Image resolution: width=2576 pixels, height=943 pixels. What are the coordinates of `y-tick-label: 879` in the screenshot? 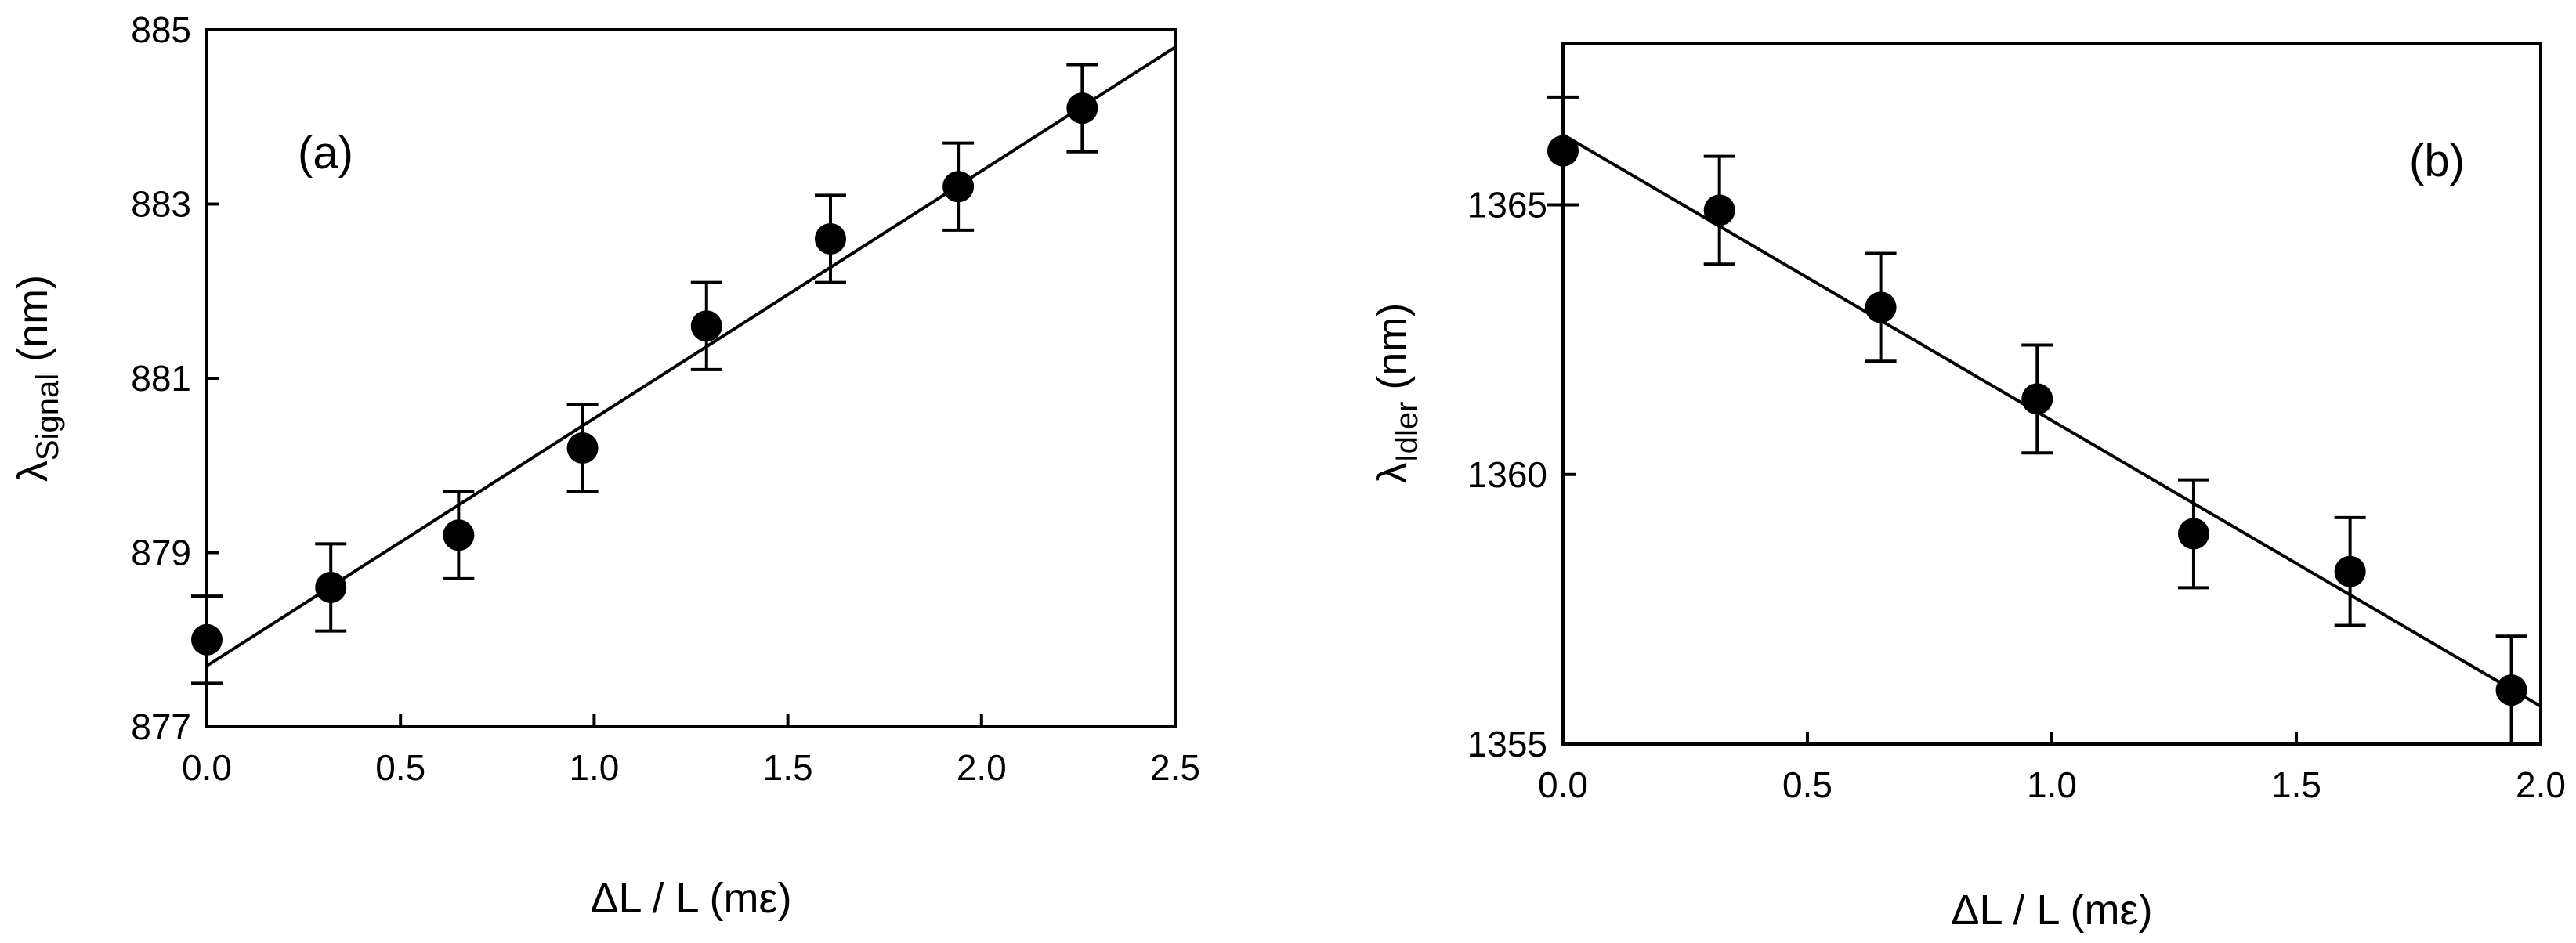 It's located at (161, 553).